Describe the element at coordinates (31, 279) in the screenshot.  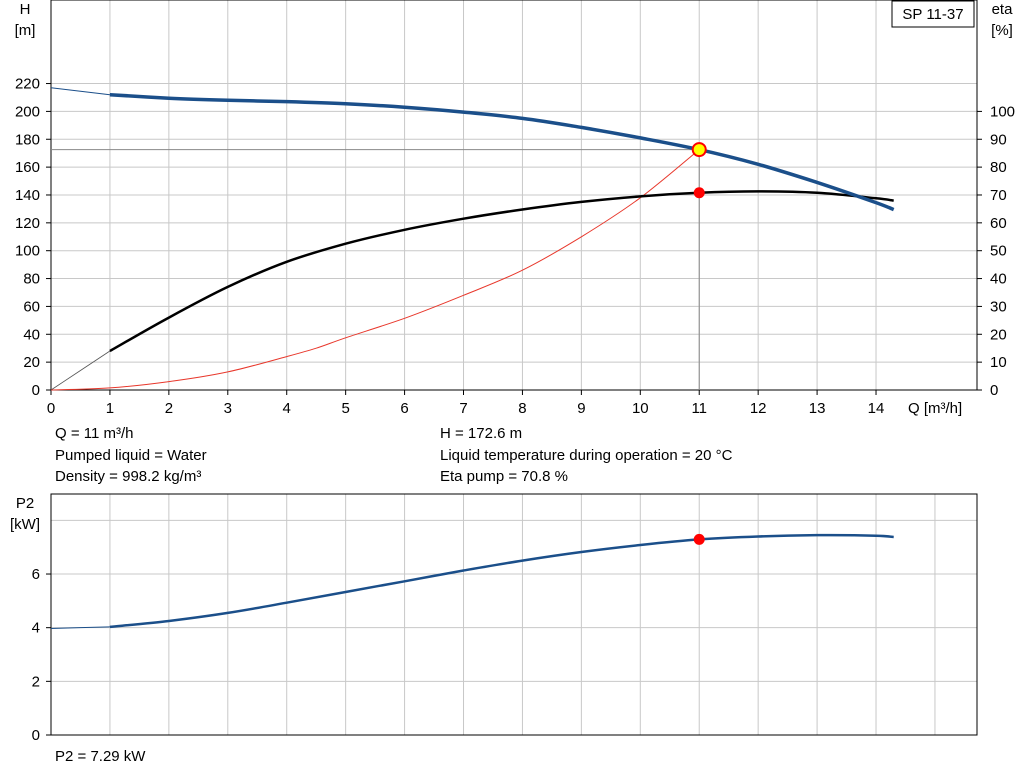
I see `y-tick-label: 80` at that location.